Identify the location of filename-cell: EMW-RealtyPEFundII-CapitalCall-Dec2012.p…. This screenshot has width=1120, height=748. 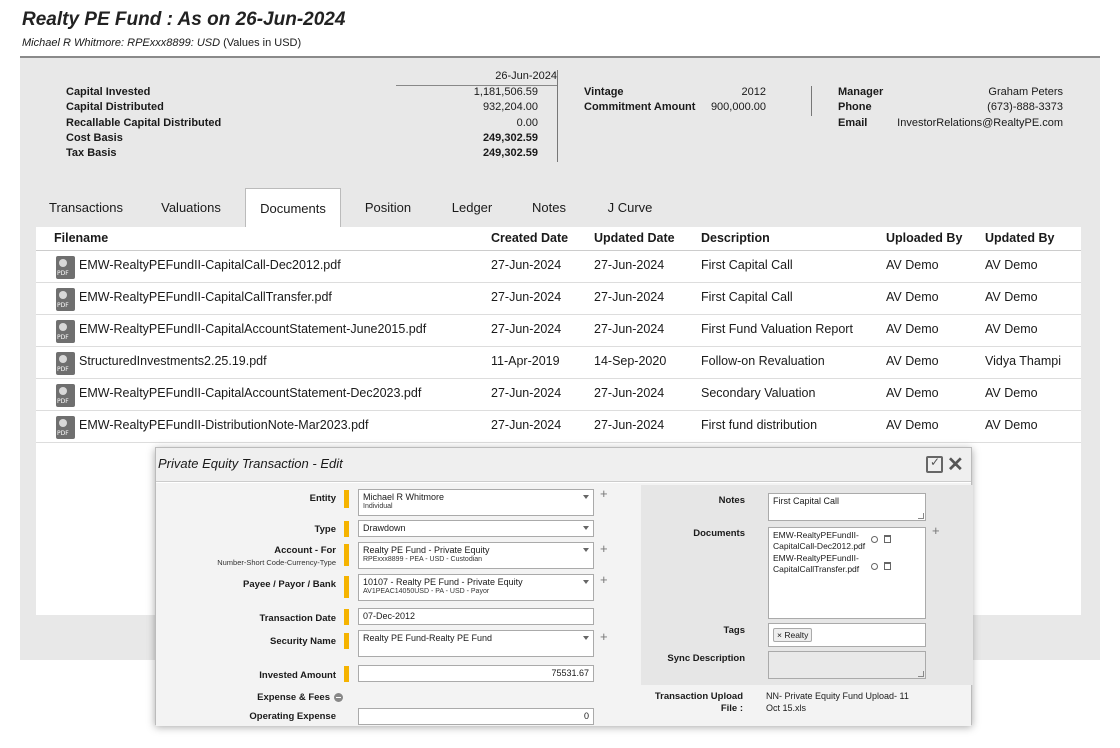
(210, 265).